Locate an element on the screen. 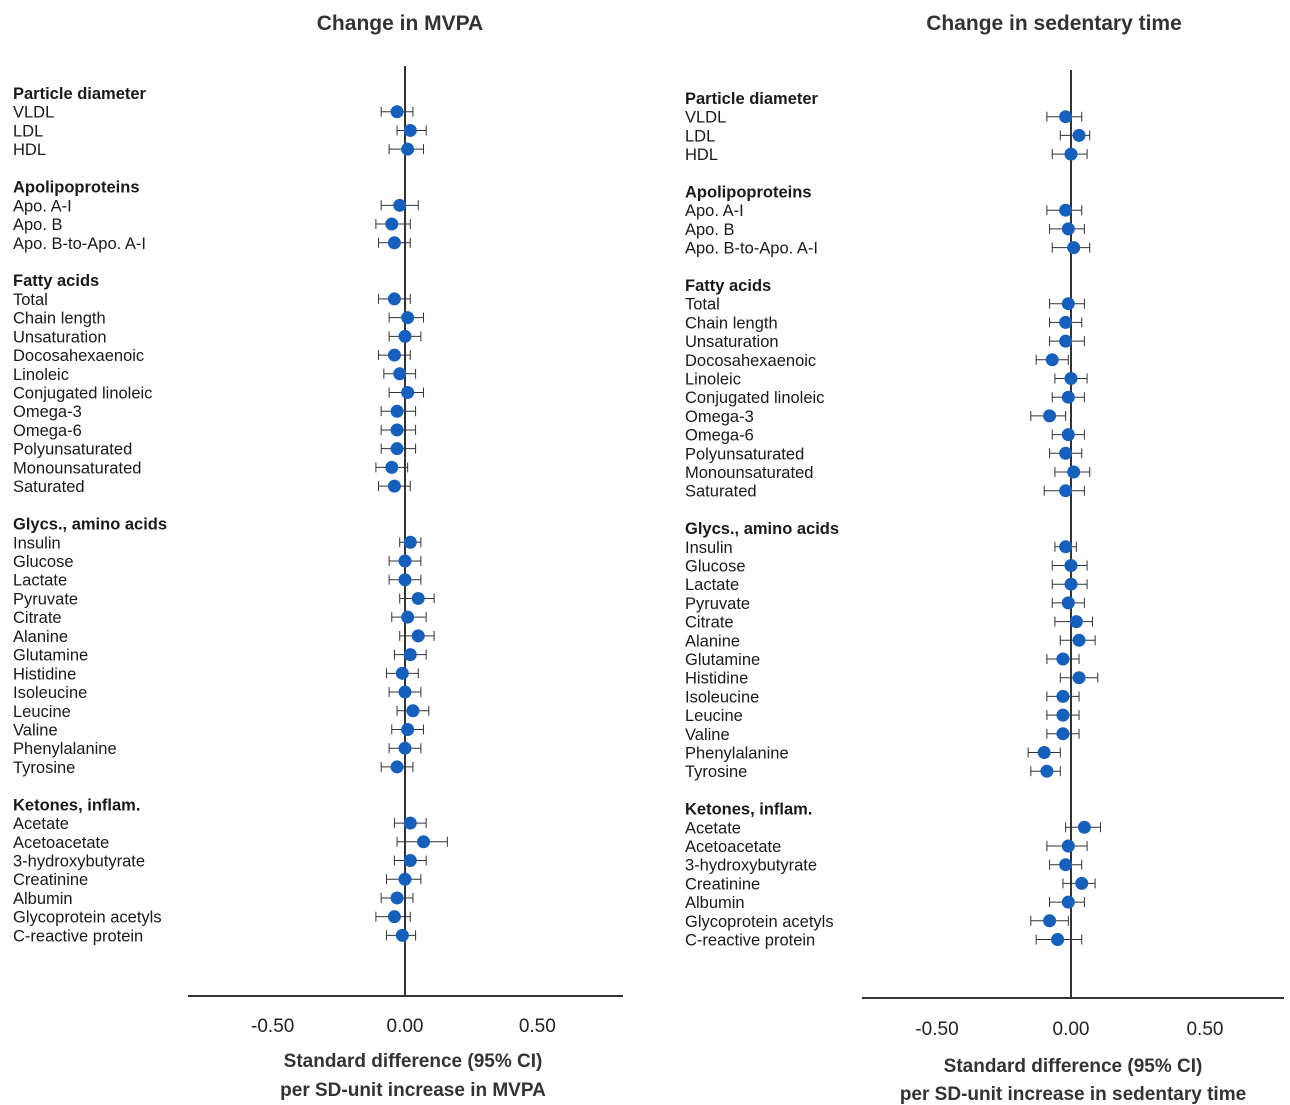  estimate-point-glucose is located at coordinates (405, 561).